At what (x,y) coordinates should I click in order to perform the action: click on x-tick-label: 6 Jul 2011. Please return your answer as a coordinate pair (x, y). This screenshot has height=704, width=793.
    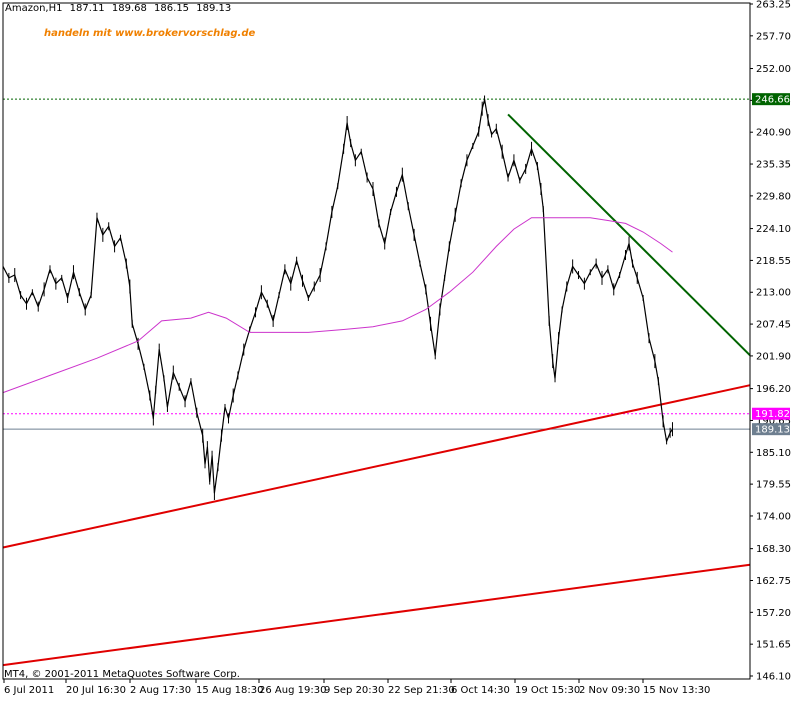
    Looking at the image, I should click on (29, 690).